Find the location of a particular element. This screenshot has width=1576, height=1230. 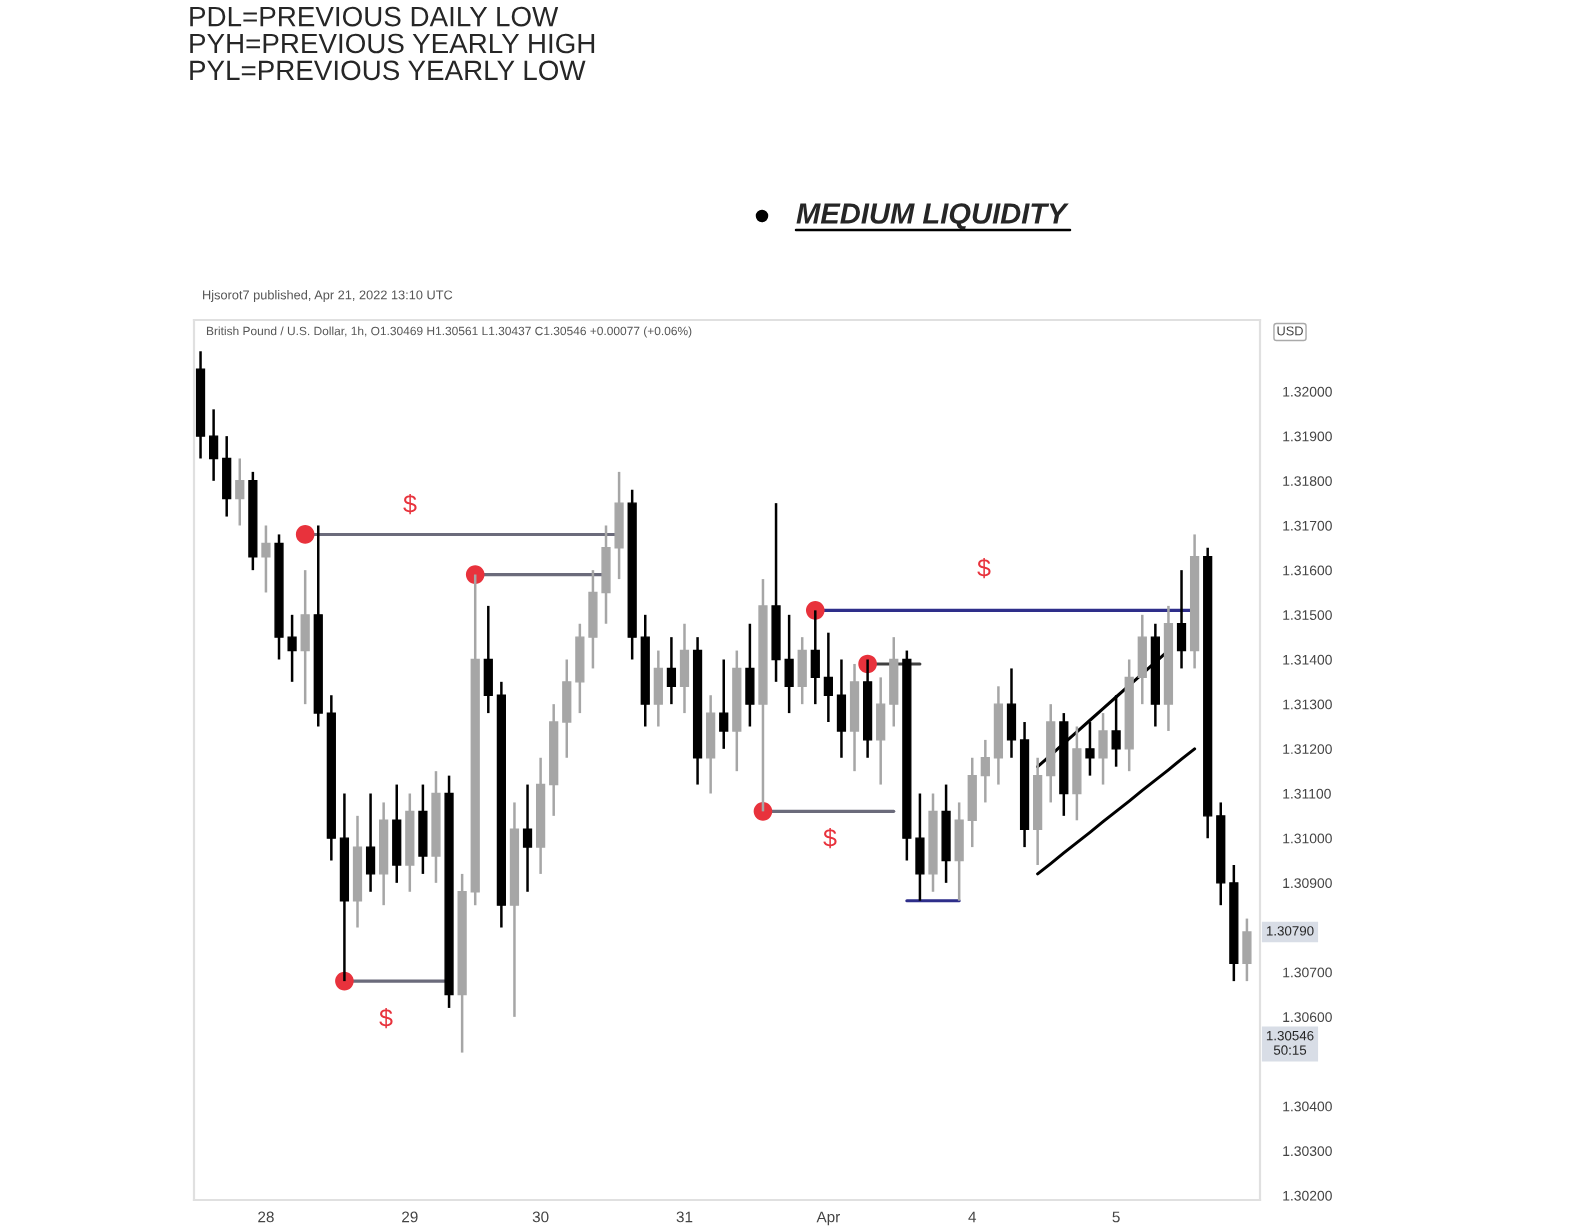

text: PDL=PREVIOUS DAILY LOW PYH=PREVIOUS YEARLY HIGH PYL=PREVIOUS YEARLY LOW is located at coordinates (392, 43).